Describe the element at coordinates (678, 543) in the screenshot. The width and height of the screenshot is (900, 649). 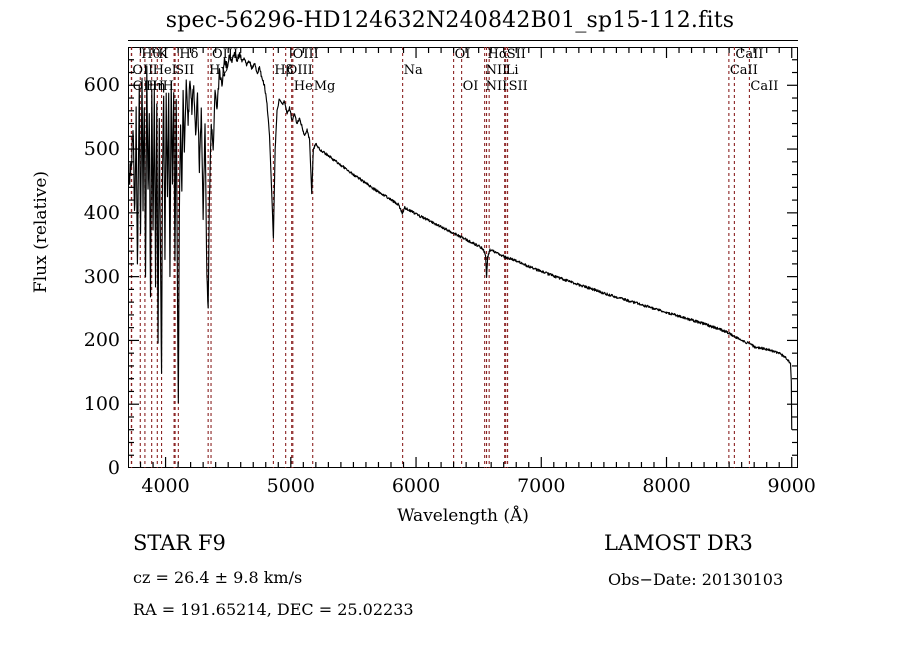
I see `survey-name: LAMOST DR3` at that location.